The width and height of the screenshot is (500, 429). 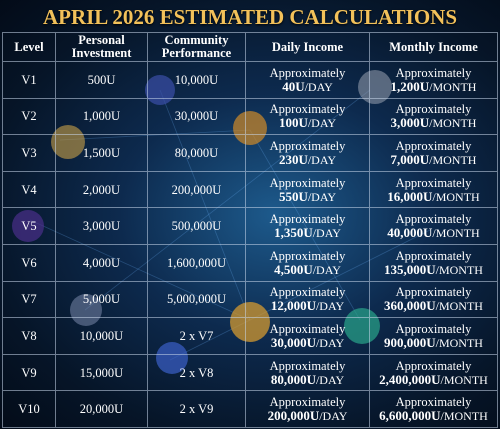 I want to click on daily-income-cell: Approximately 12,000U/DAY, so click(x=308, y=300).